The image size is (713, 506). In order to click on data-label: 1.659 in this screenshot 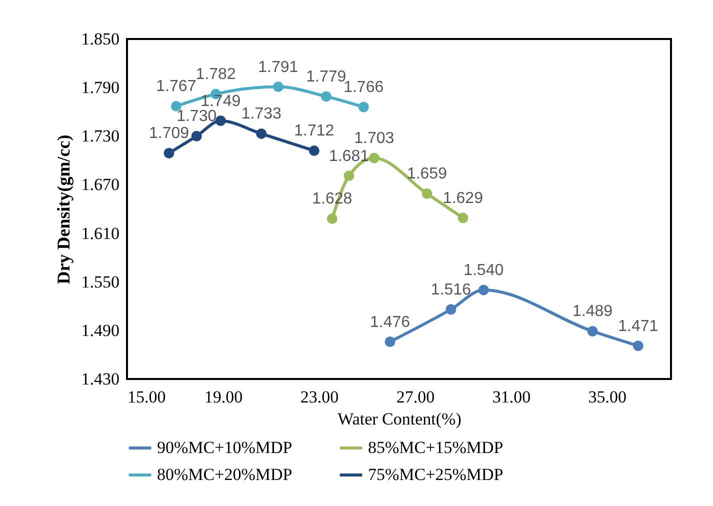, I will do `click(427, 174)`.